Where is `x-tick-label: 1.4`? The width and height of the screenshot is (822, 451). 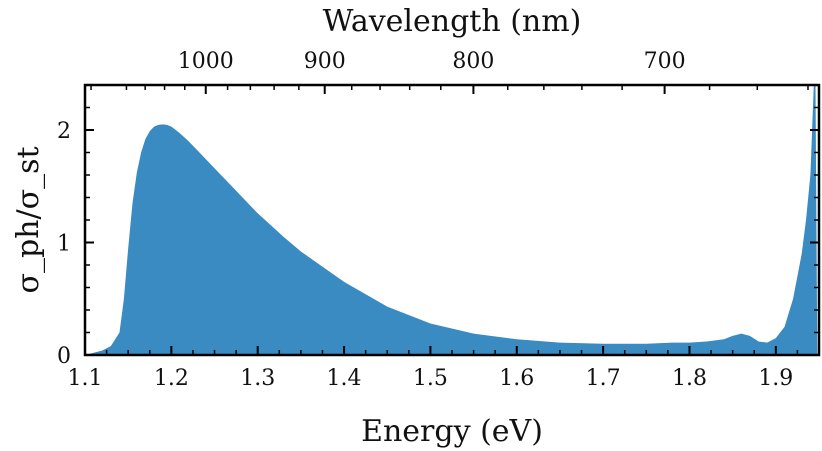 x-tick-label: 1.4 is located at coordinates (344, 378).